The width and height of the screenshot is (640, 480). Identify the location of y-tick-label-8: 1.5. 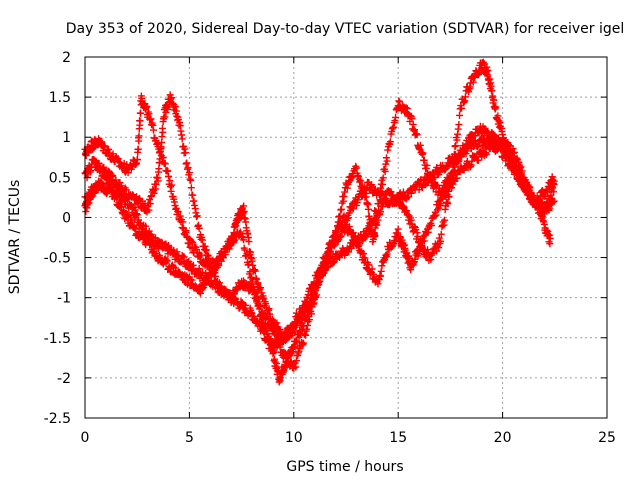
(60, 98).